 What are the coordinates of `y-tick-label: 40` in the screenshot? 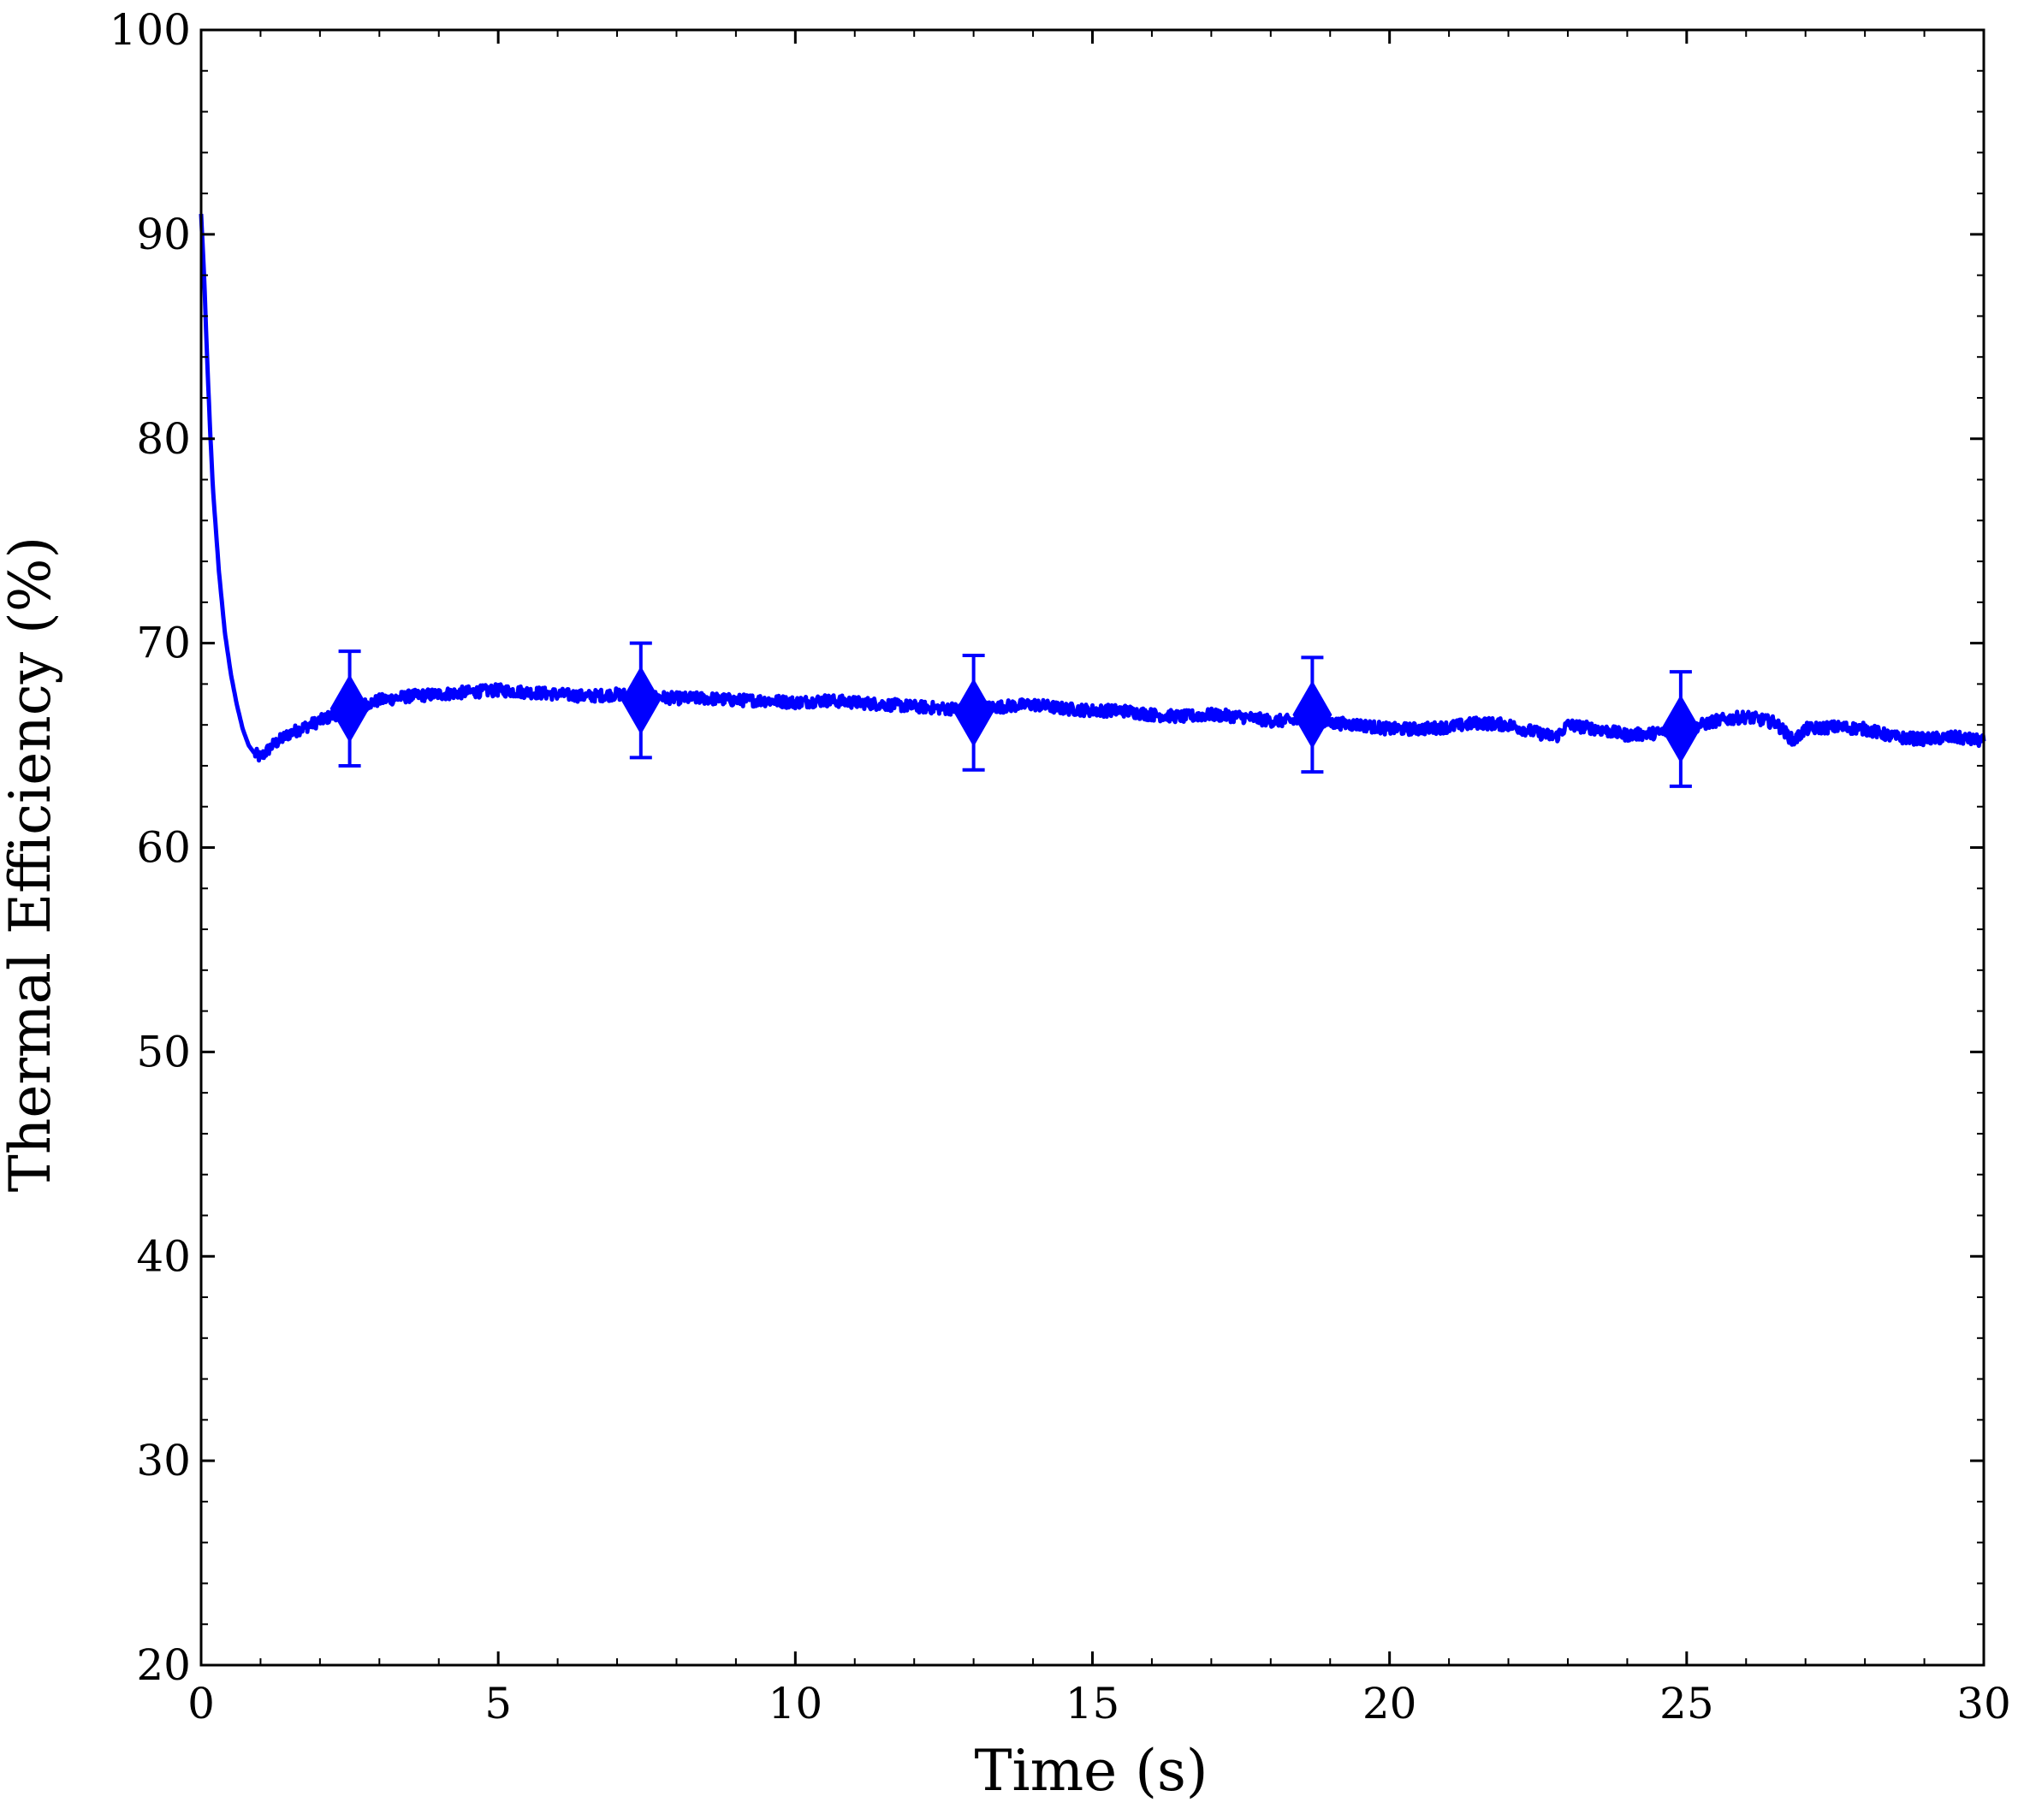 It's located at (163, 1256).